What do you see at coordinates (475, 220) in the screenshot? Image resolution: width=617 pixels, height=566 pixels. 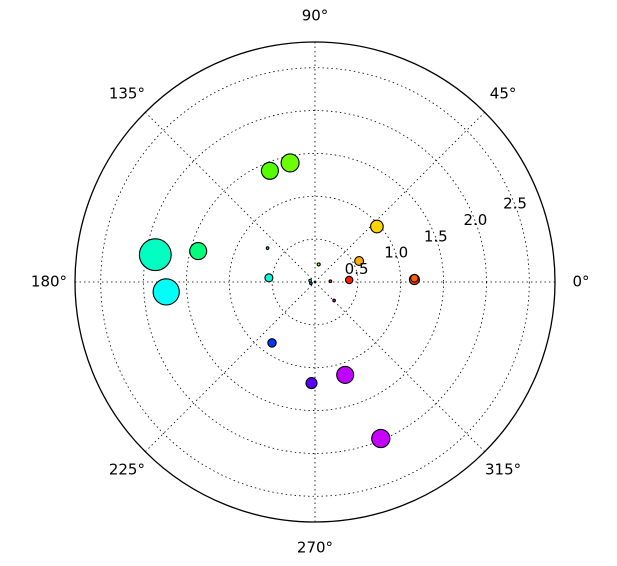 I see `radial-tick-label: 2.0` at bounding box center [475, 220].